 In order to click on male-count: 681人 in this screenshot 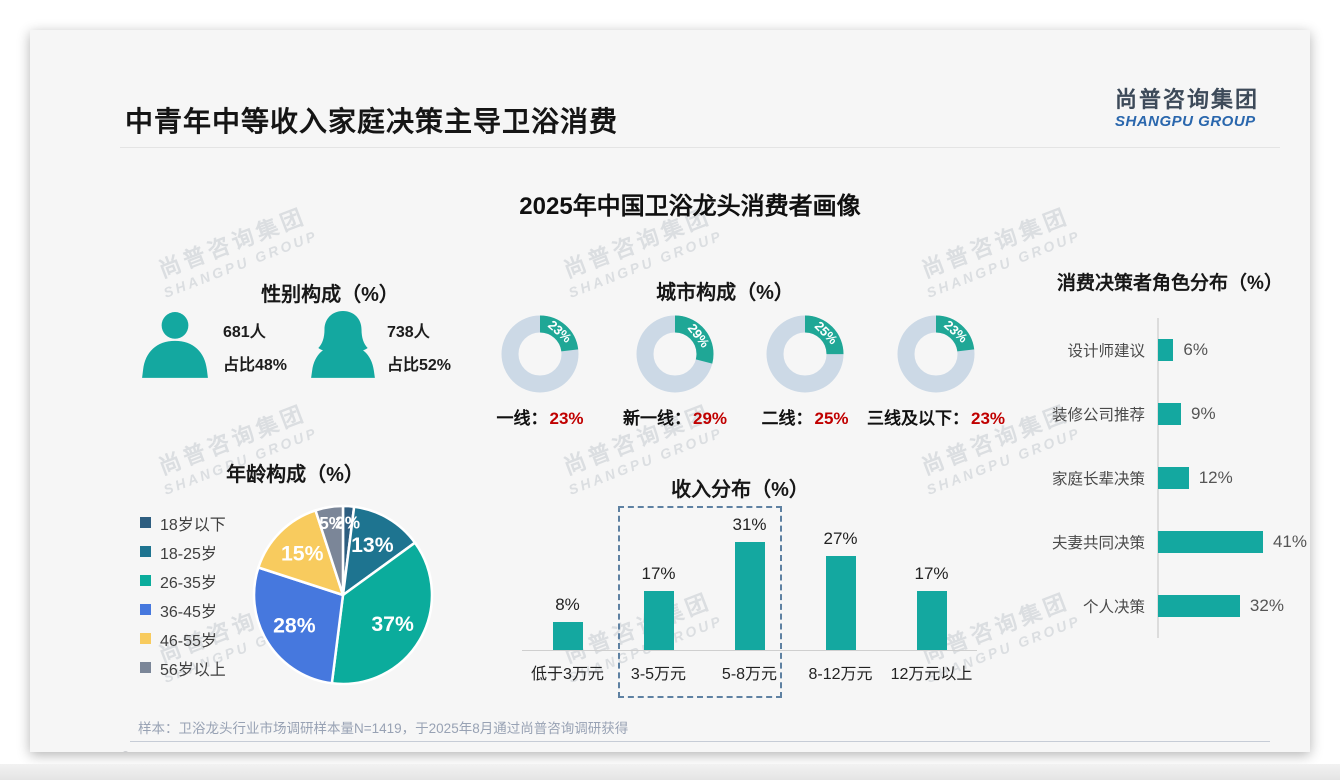, I will do `click(244, 332)`.